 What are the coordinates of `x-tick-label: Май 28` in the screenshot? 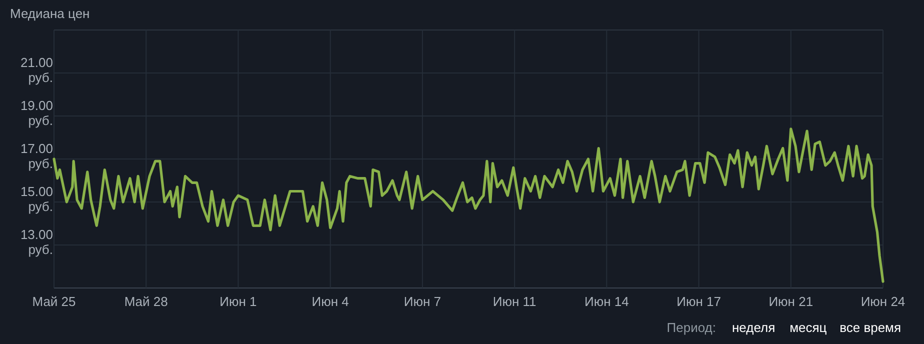 It's located at (146, 301).